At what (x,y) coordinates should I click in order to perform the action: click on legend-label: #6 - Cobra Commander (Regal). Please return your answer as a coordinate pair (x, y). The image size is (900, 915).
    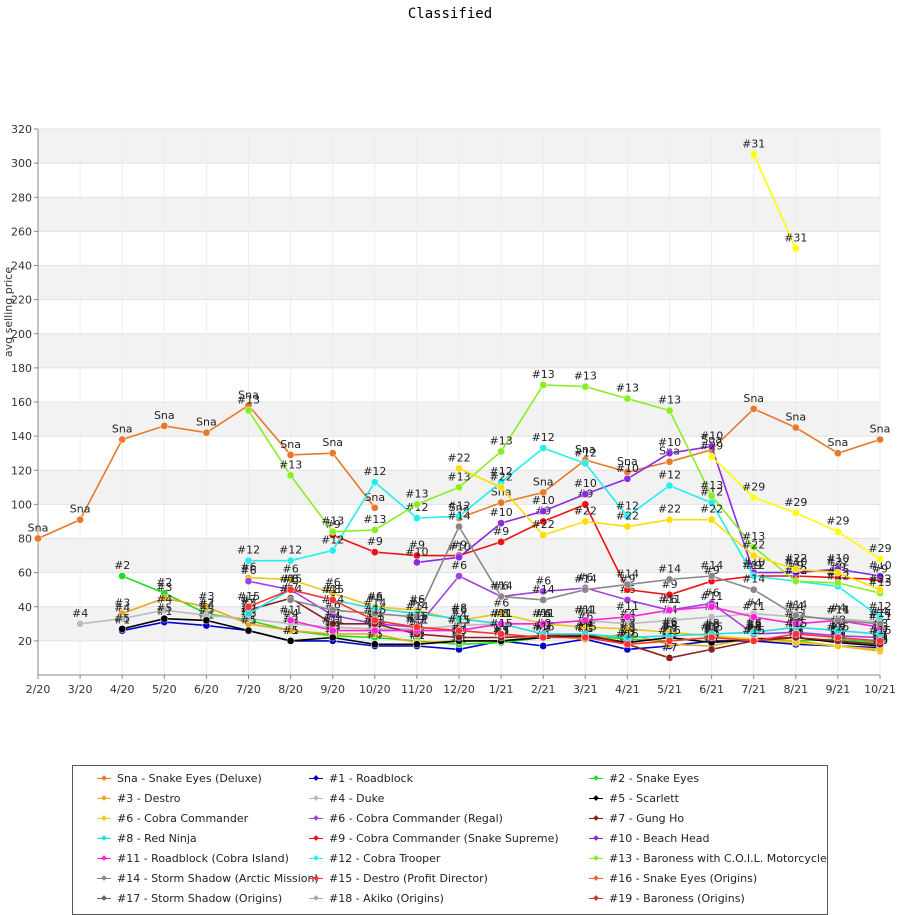
    Looking at the image, I should click on (416, 818).